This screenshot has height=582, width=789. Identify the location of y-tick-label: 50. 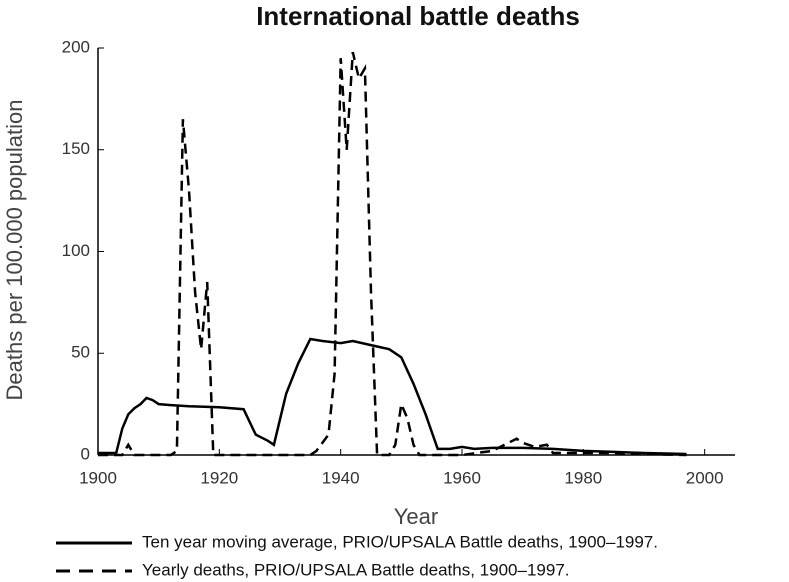
(80, 352).